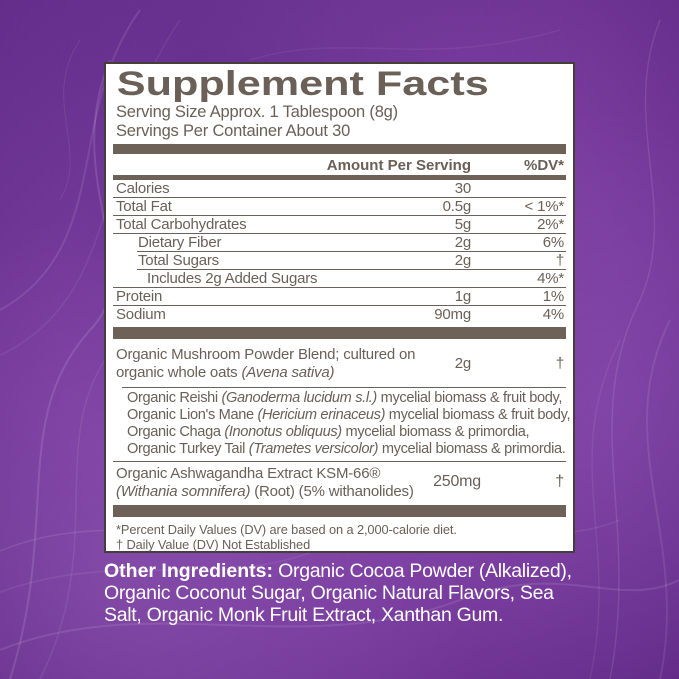 The height and width of the screenshot is (679, 679). Describe the element at coordinates (332, 491) in the screenshot. I see `ashwagandha-details: (Root) (5% withanolides)` at that location.